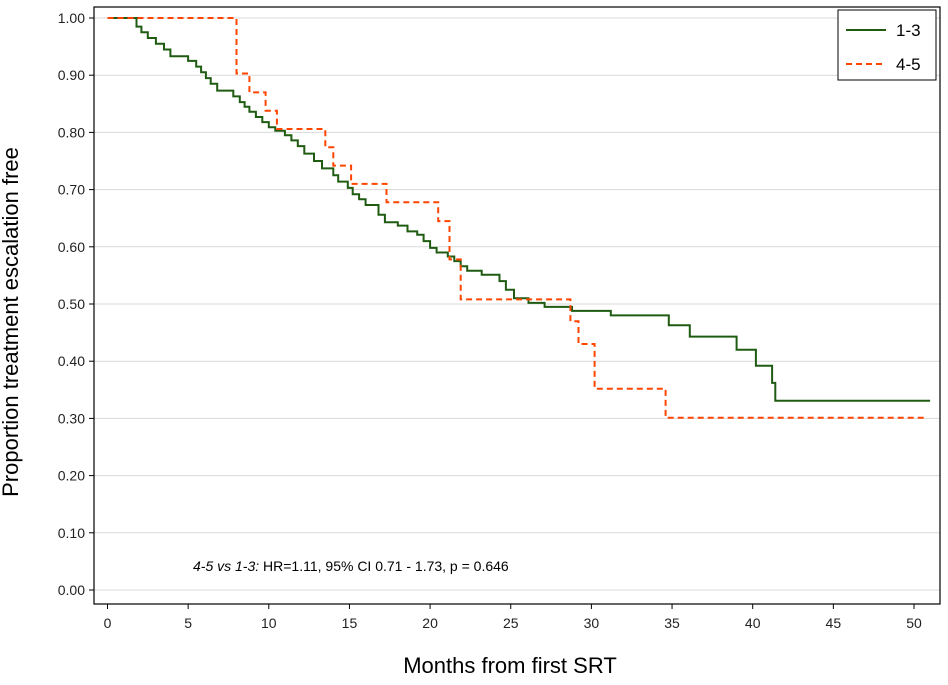  Describe the element at coordinates (71, 75) in the screenshot. I see `y-tick-label: 0.90` at that location.